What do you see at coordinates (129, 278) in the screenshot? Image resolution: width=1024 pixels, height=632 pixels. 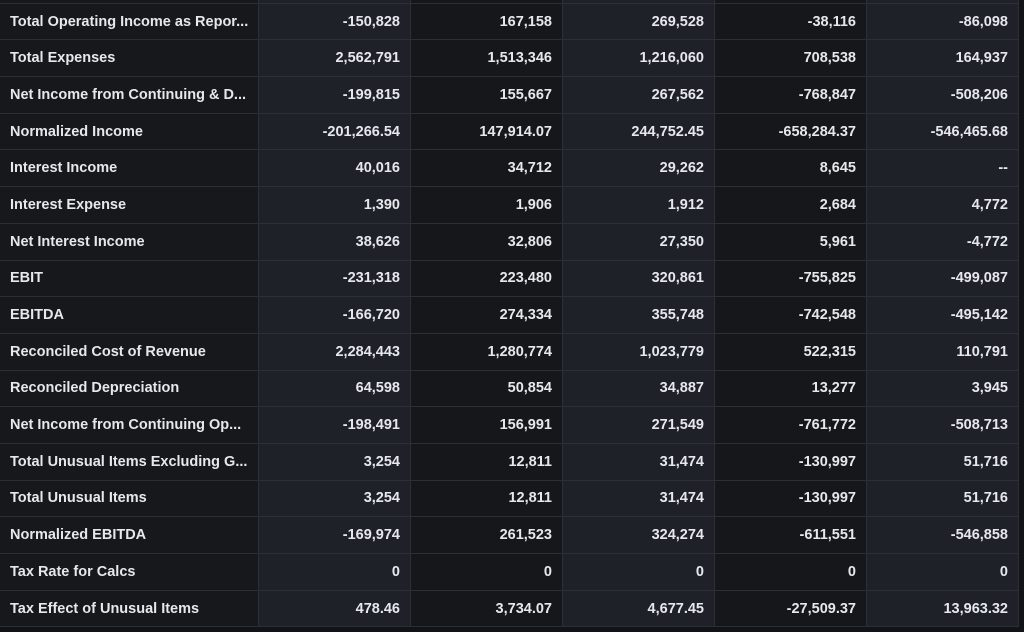 I see `row-label: EBIT` at bounding box center [129, 278].